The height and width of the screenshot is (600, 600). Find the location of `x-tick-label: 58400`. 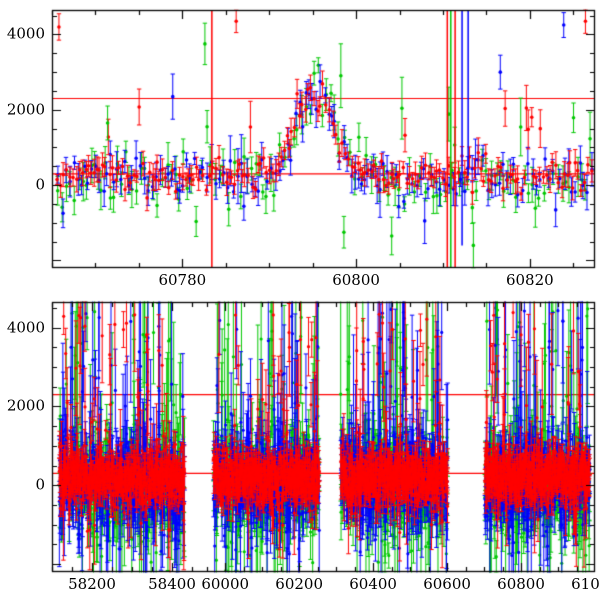

x-tick-label: 58400 is located at coordinates (172, 584).